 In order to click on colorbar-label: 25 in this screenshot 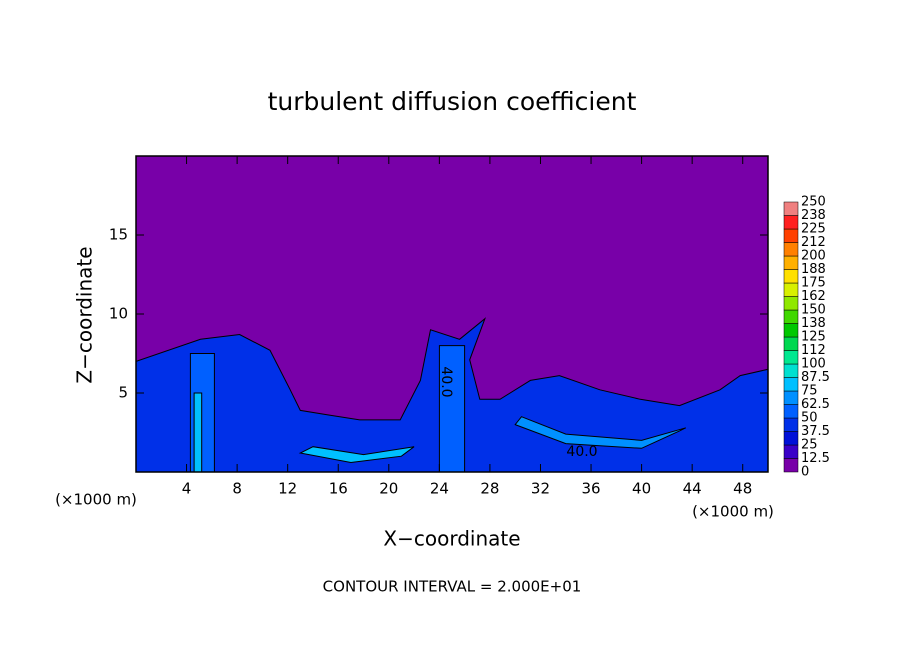, I will do `click(809, 445)`.